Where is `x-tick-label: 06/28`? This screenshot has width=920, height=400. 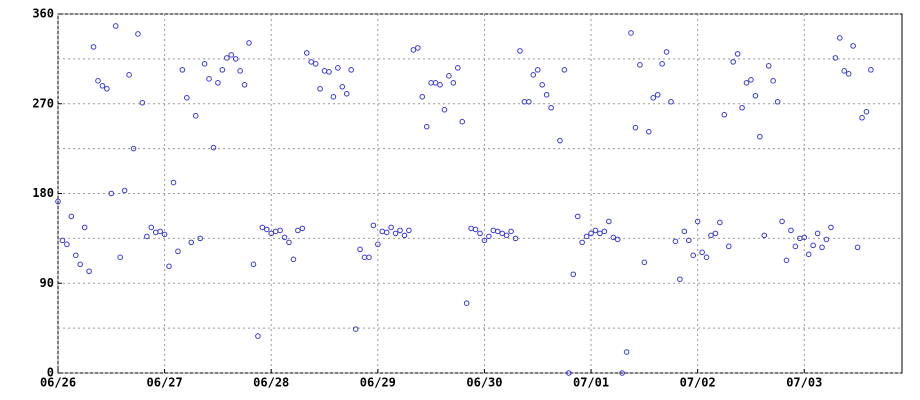
x-tick-label: 06/28 is located at coordinates (271, 383).